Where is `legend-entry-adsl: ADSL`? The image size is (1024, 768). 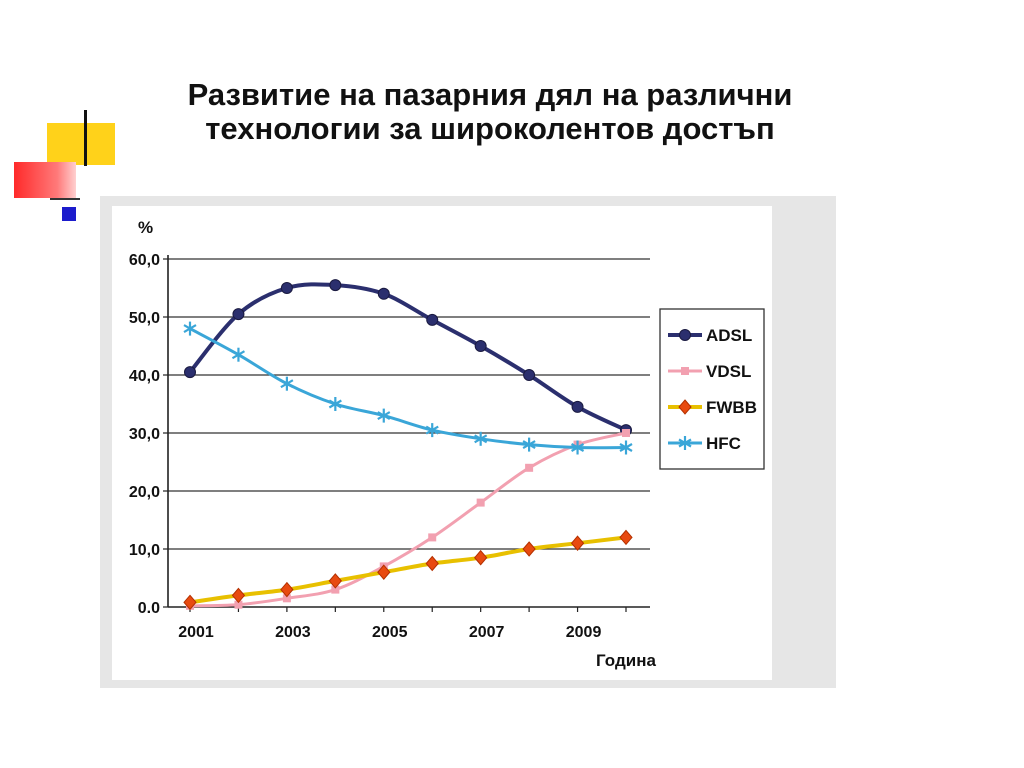
legend-entry-adsl: ADSL is located at coordinates (710, 335).